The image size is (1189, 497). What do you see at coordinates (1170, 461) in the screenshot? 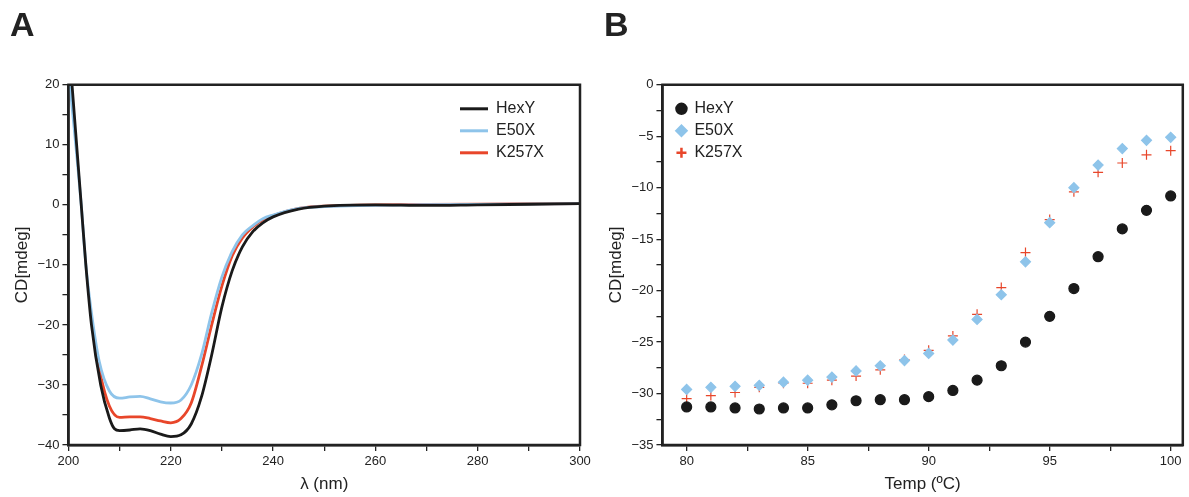
I see `x-tick-label: 100` at bounding box center [1170, 461].